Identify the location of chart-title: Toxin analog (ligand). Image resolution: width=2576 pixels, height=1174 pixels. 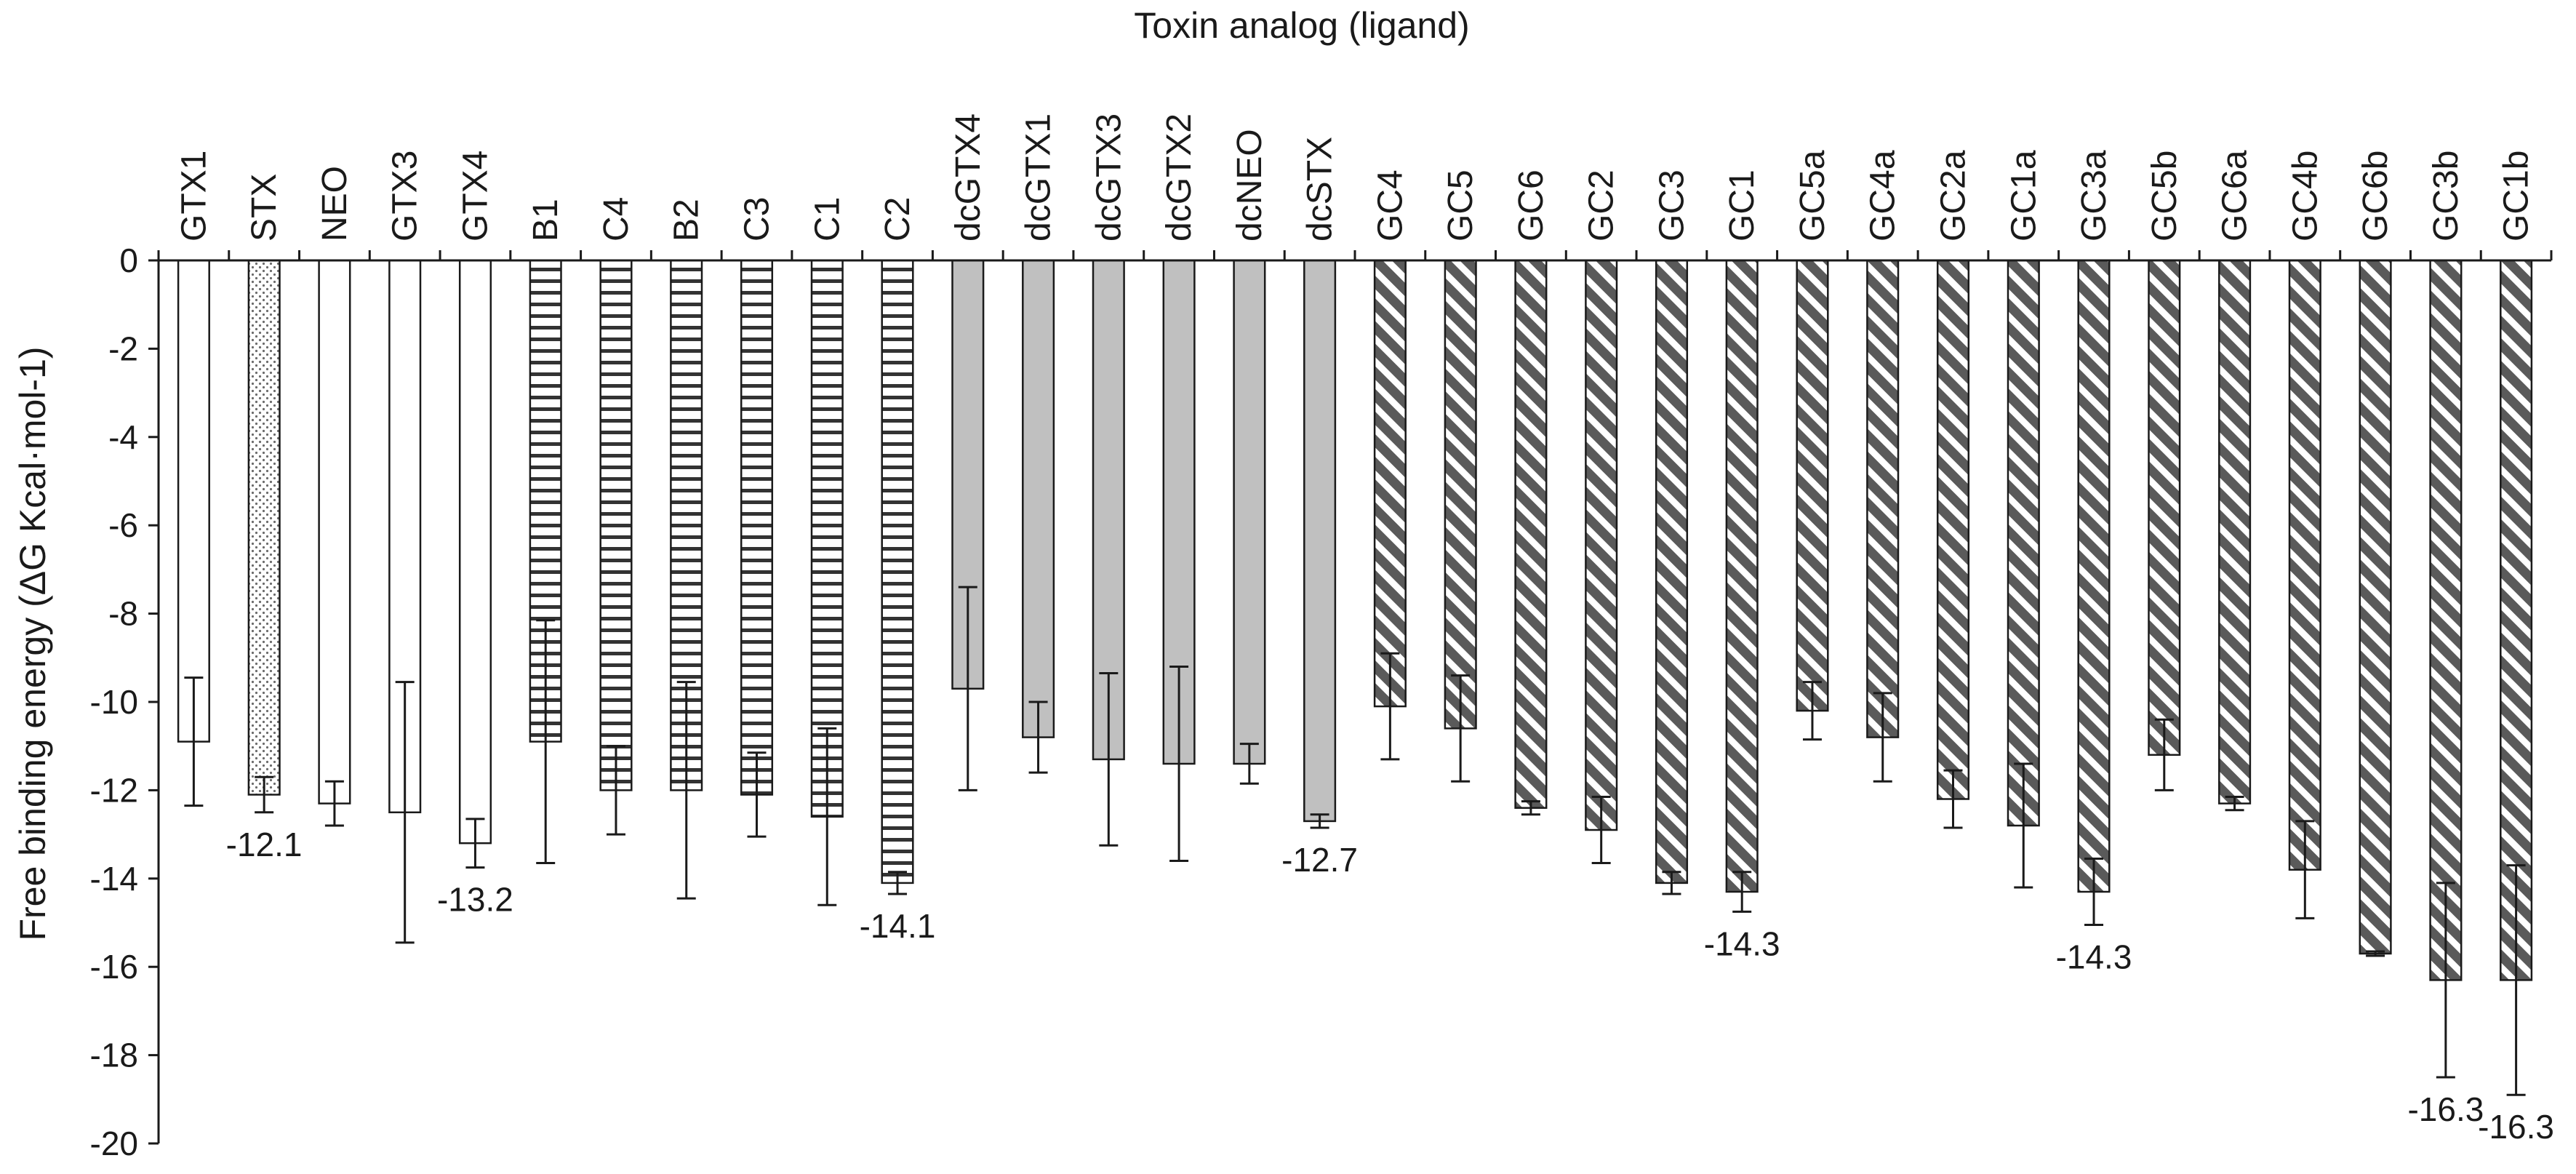
(1301, 25).